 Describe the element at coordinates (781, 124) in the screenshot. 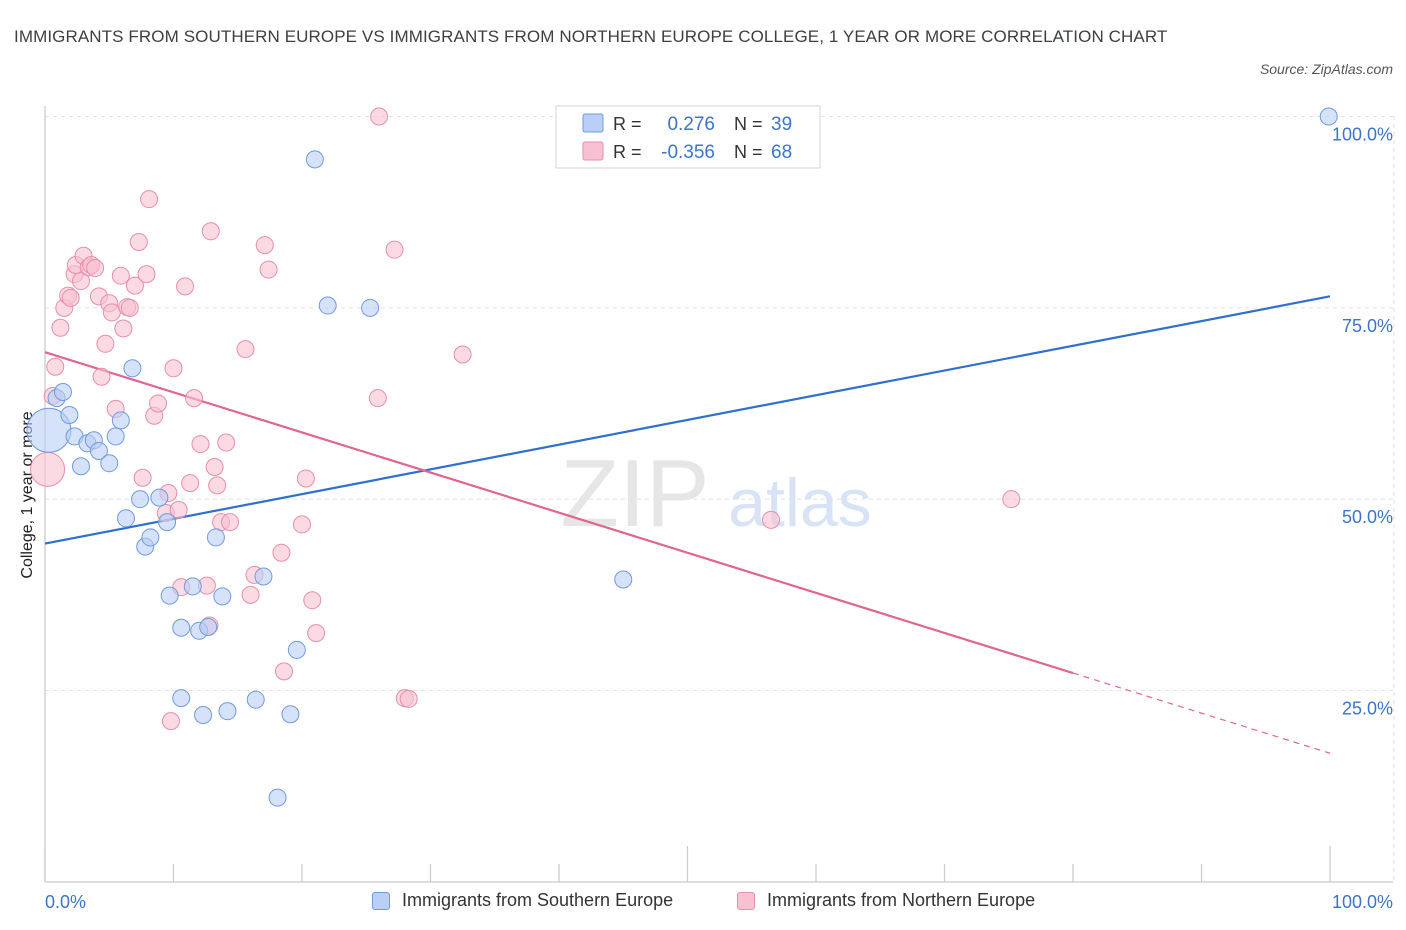

I see `legend-n-value: 39` at that location.